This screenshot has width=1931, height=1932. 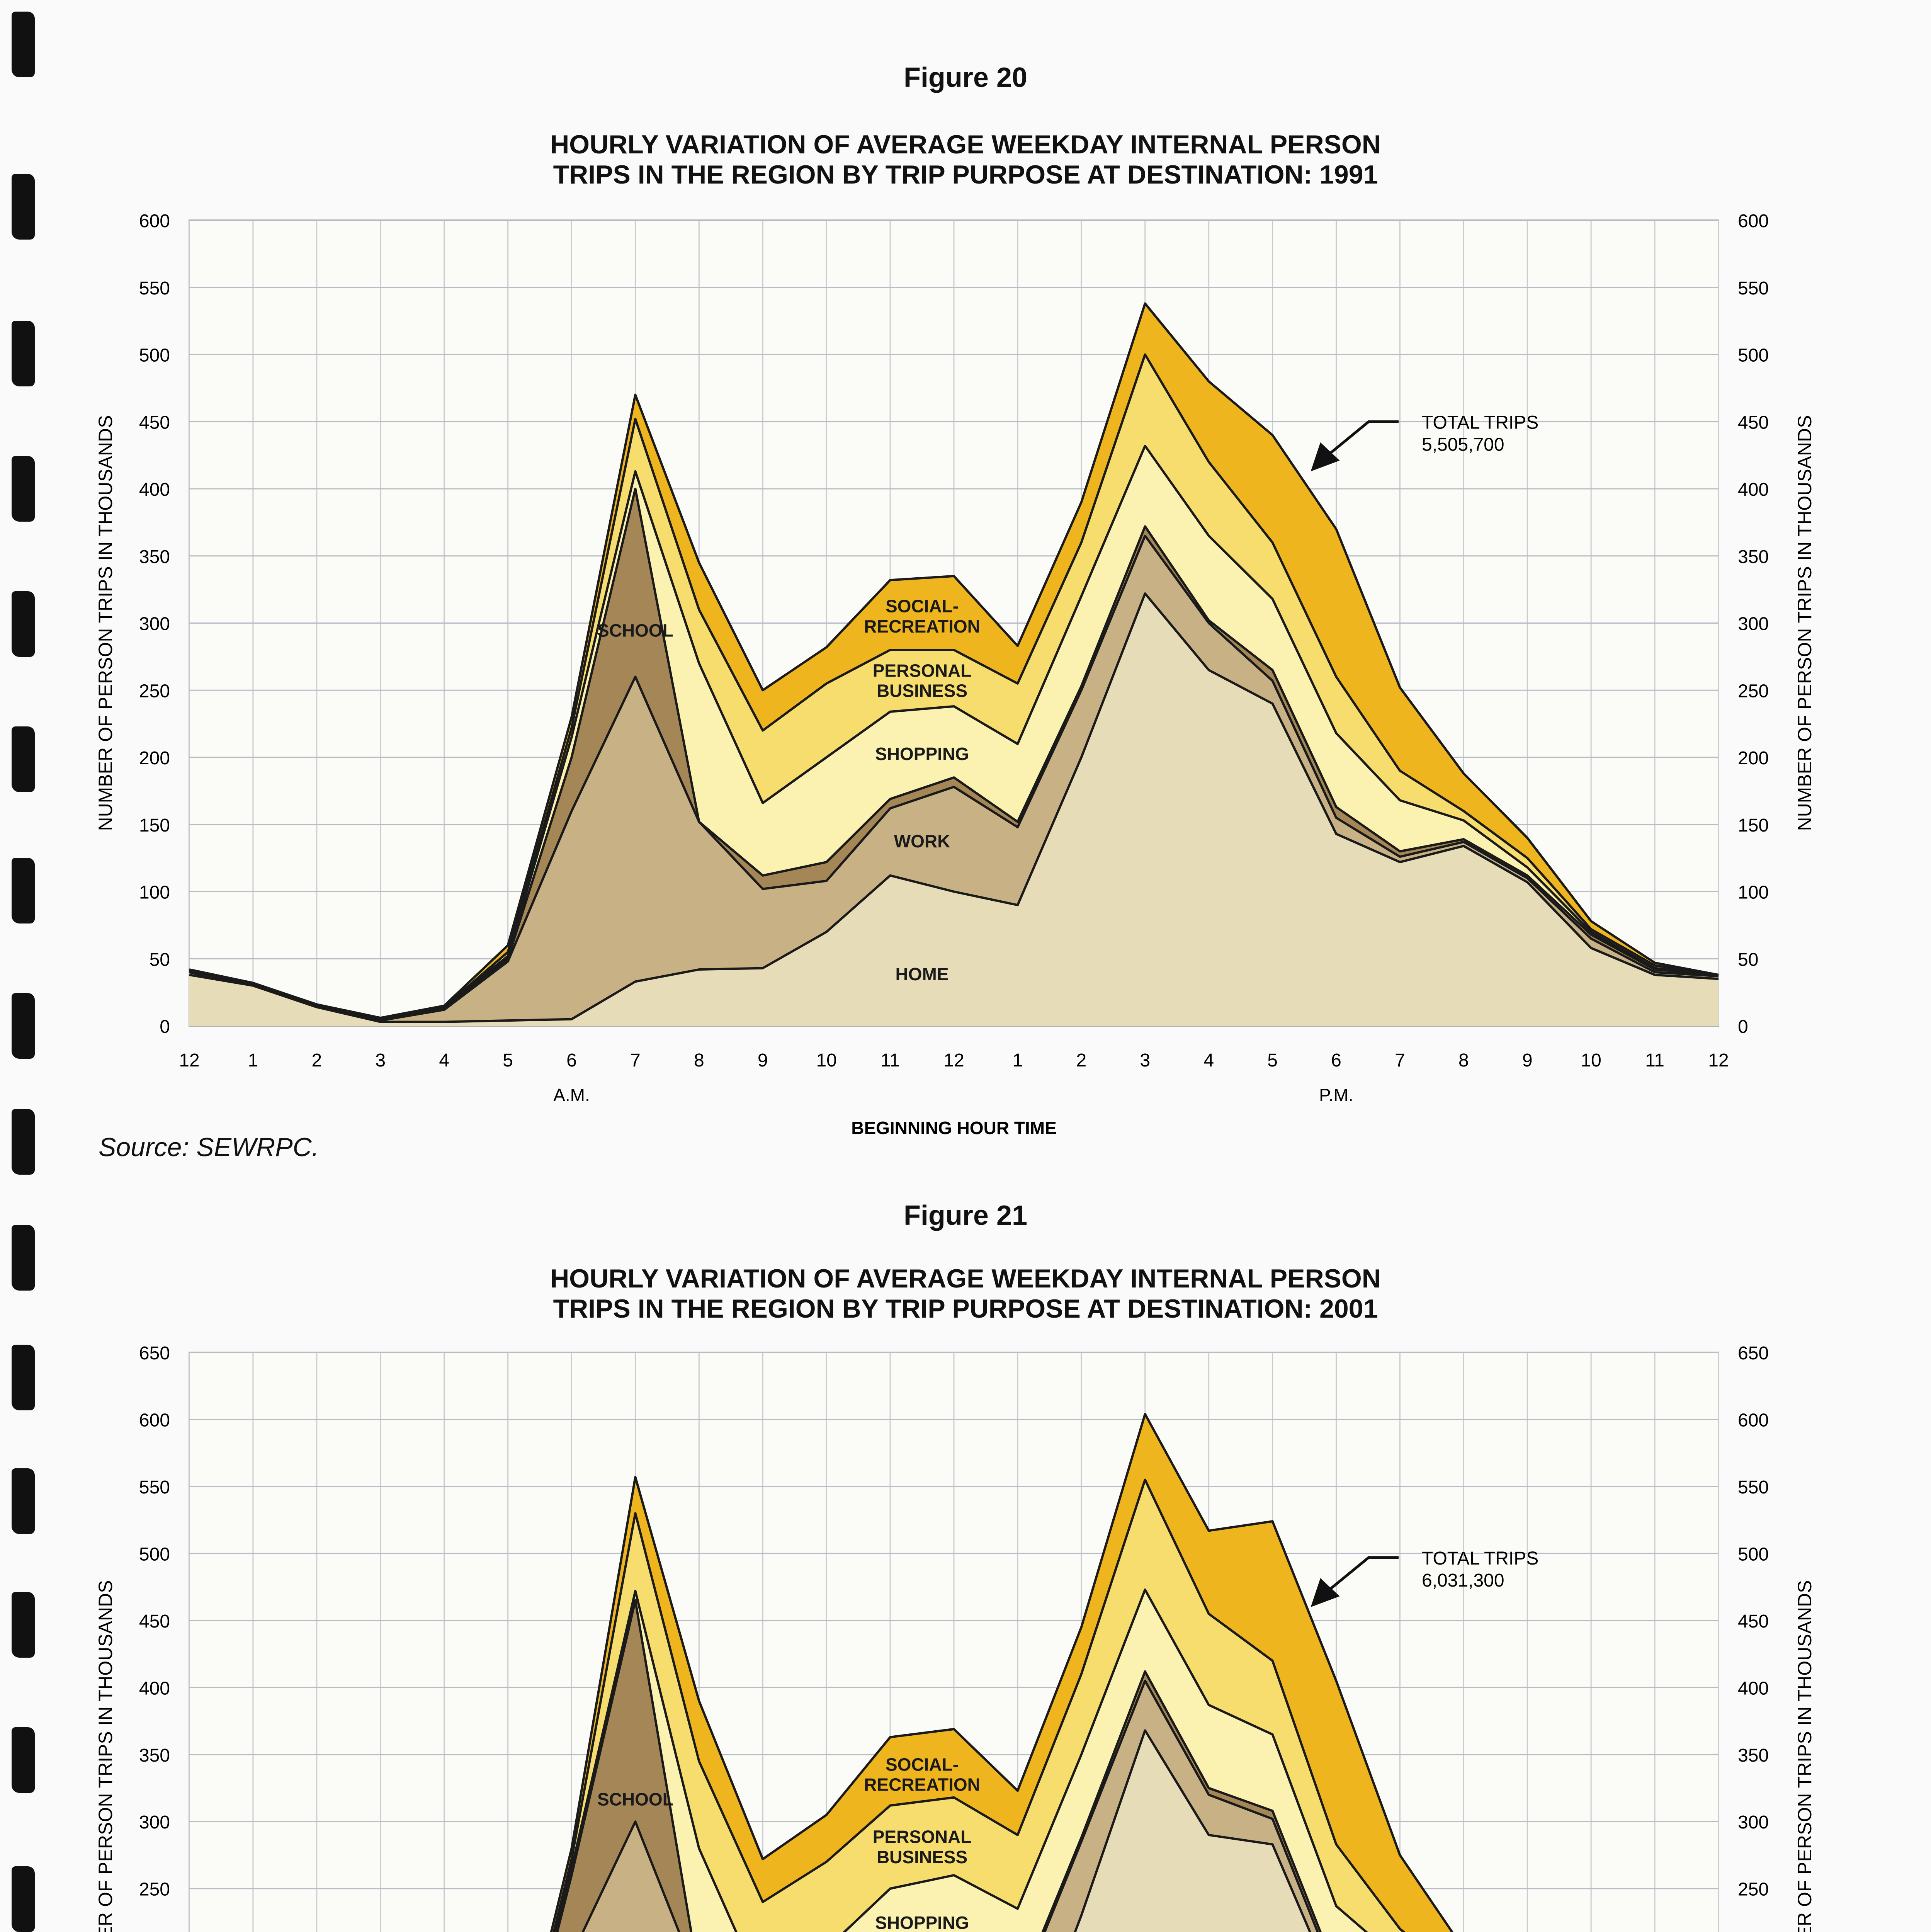 I want to click on y-tick-label-left: 150, so click(x=154, y=826).